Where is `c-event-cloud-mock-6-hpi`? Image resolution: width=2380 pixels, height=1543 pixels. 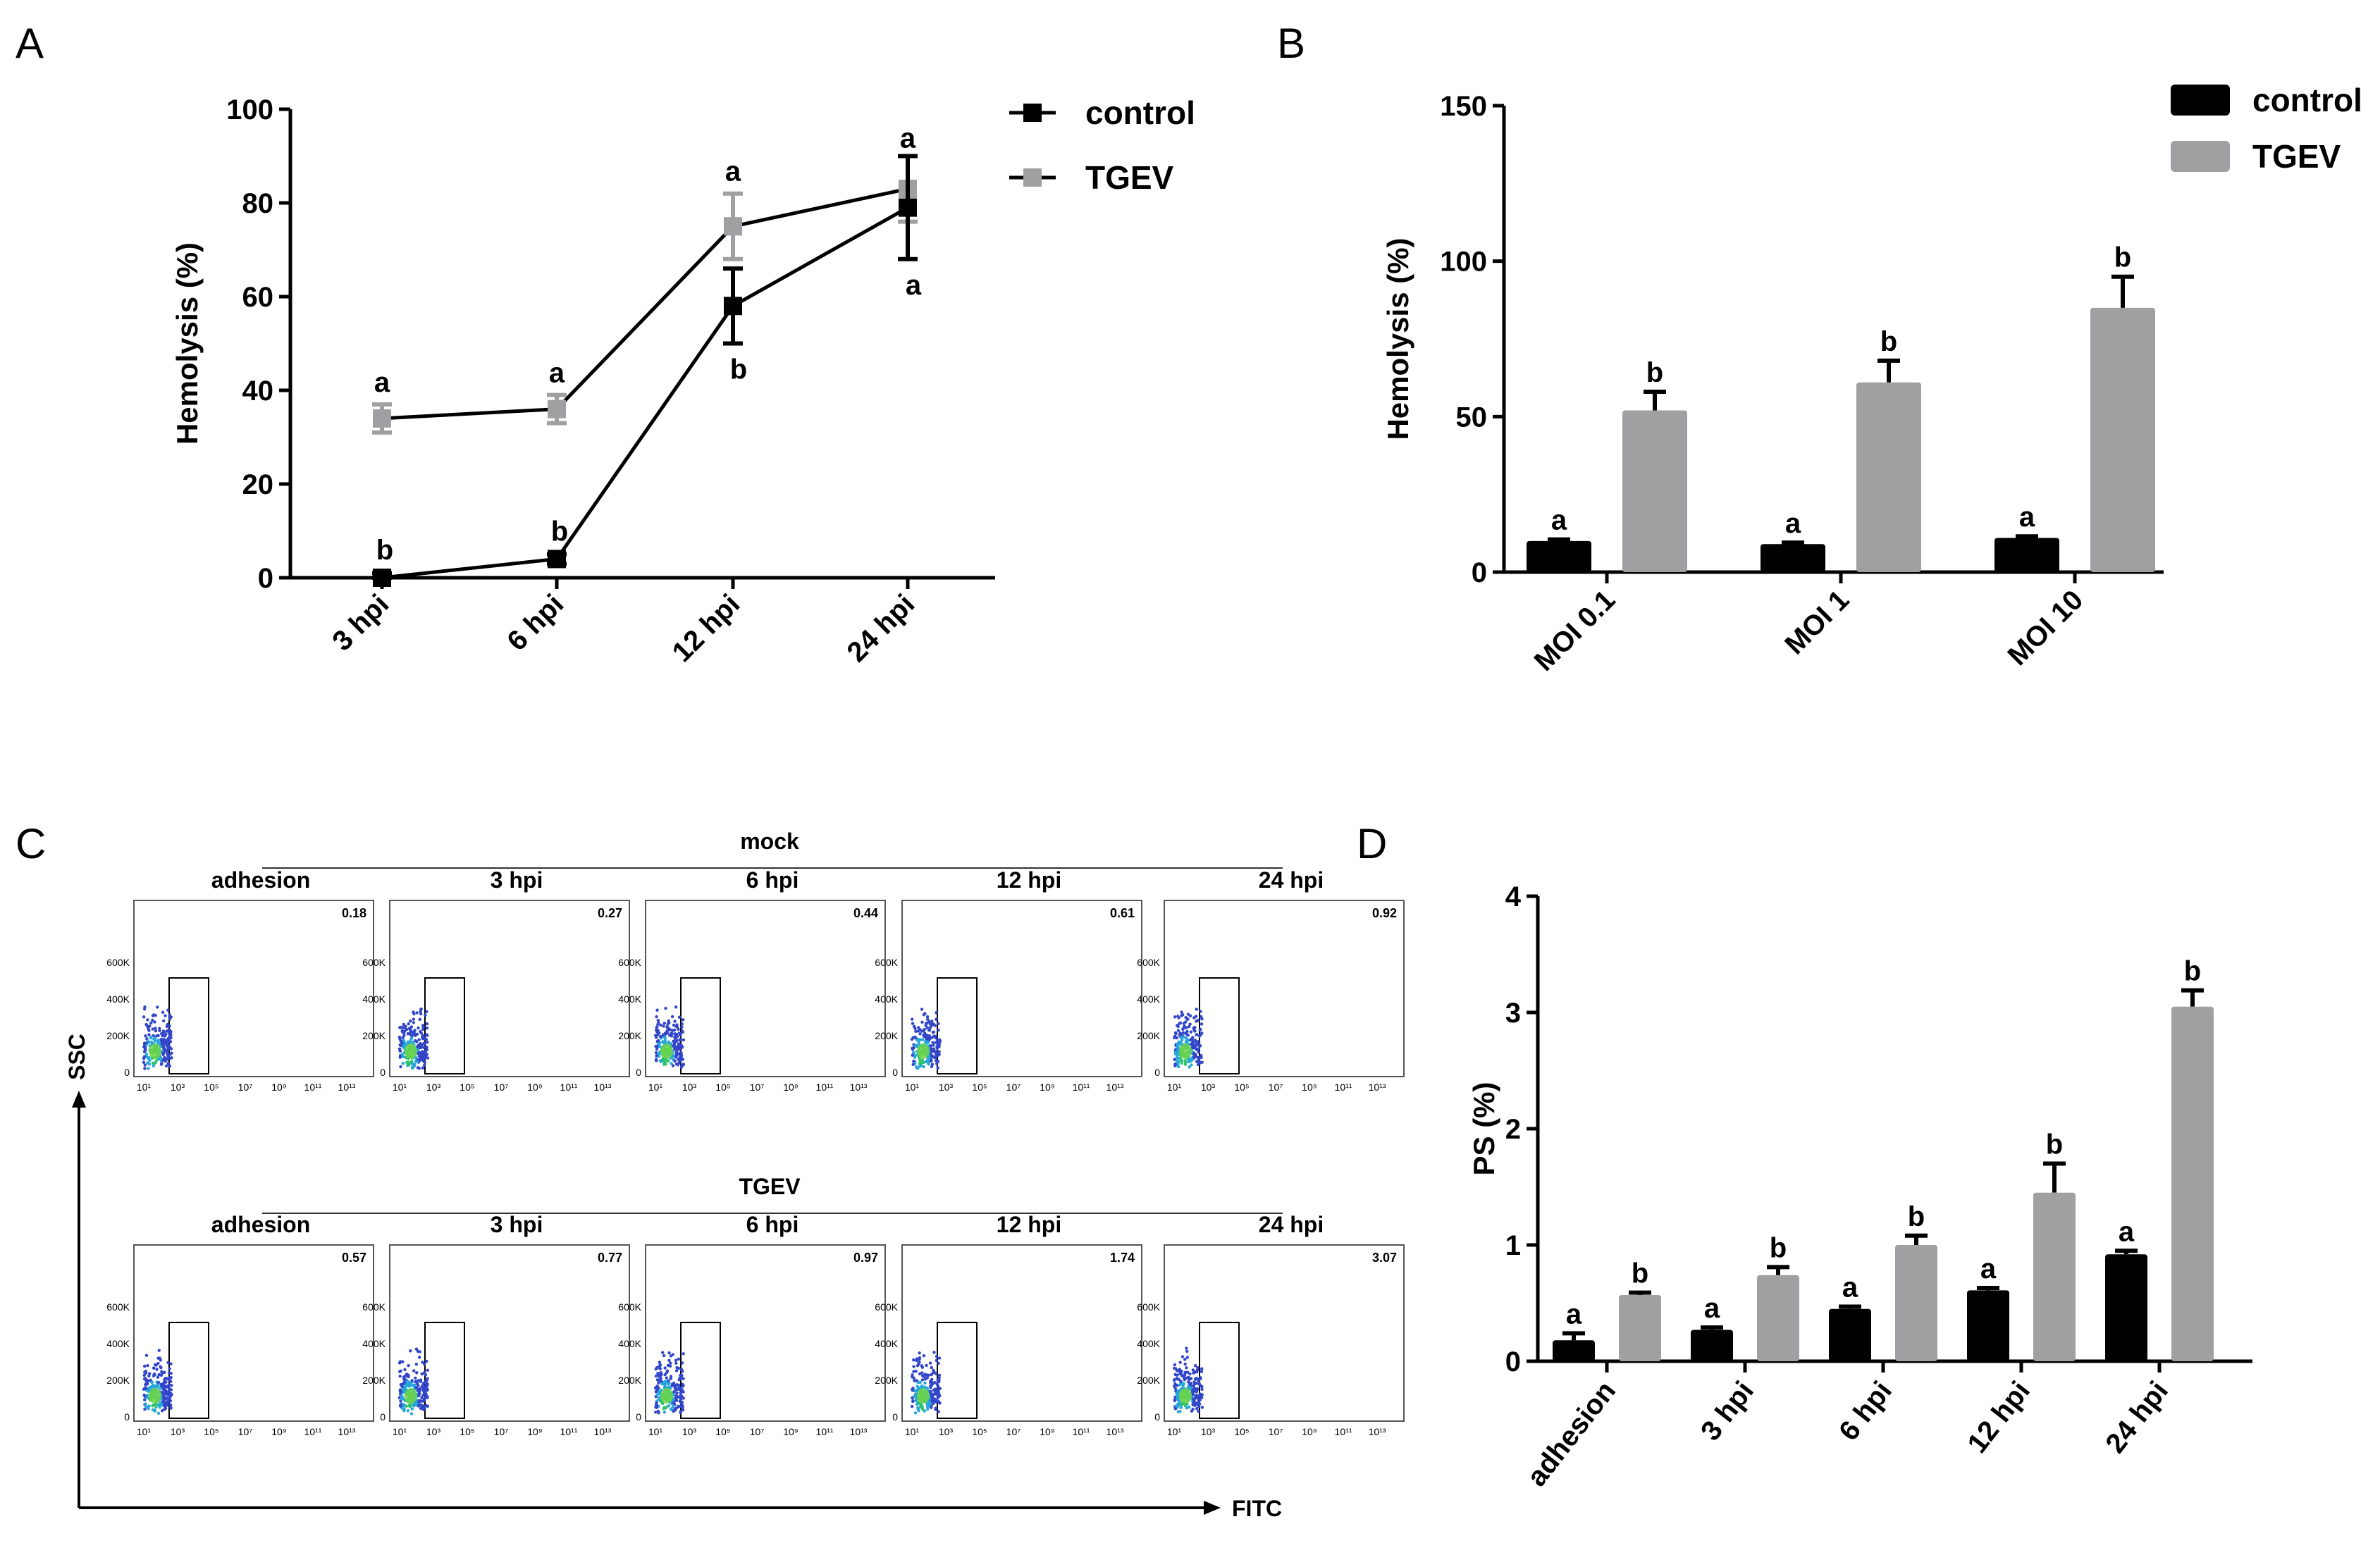 c-event-cloud-mock-6-hpi is located at coordinates (670, 1038).